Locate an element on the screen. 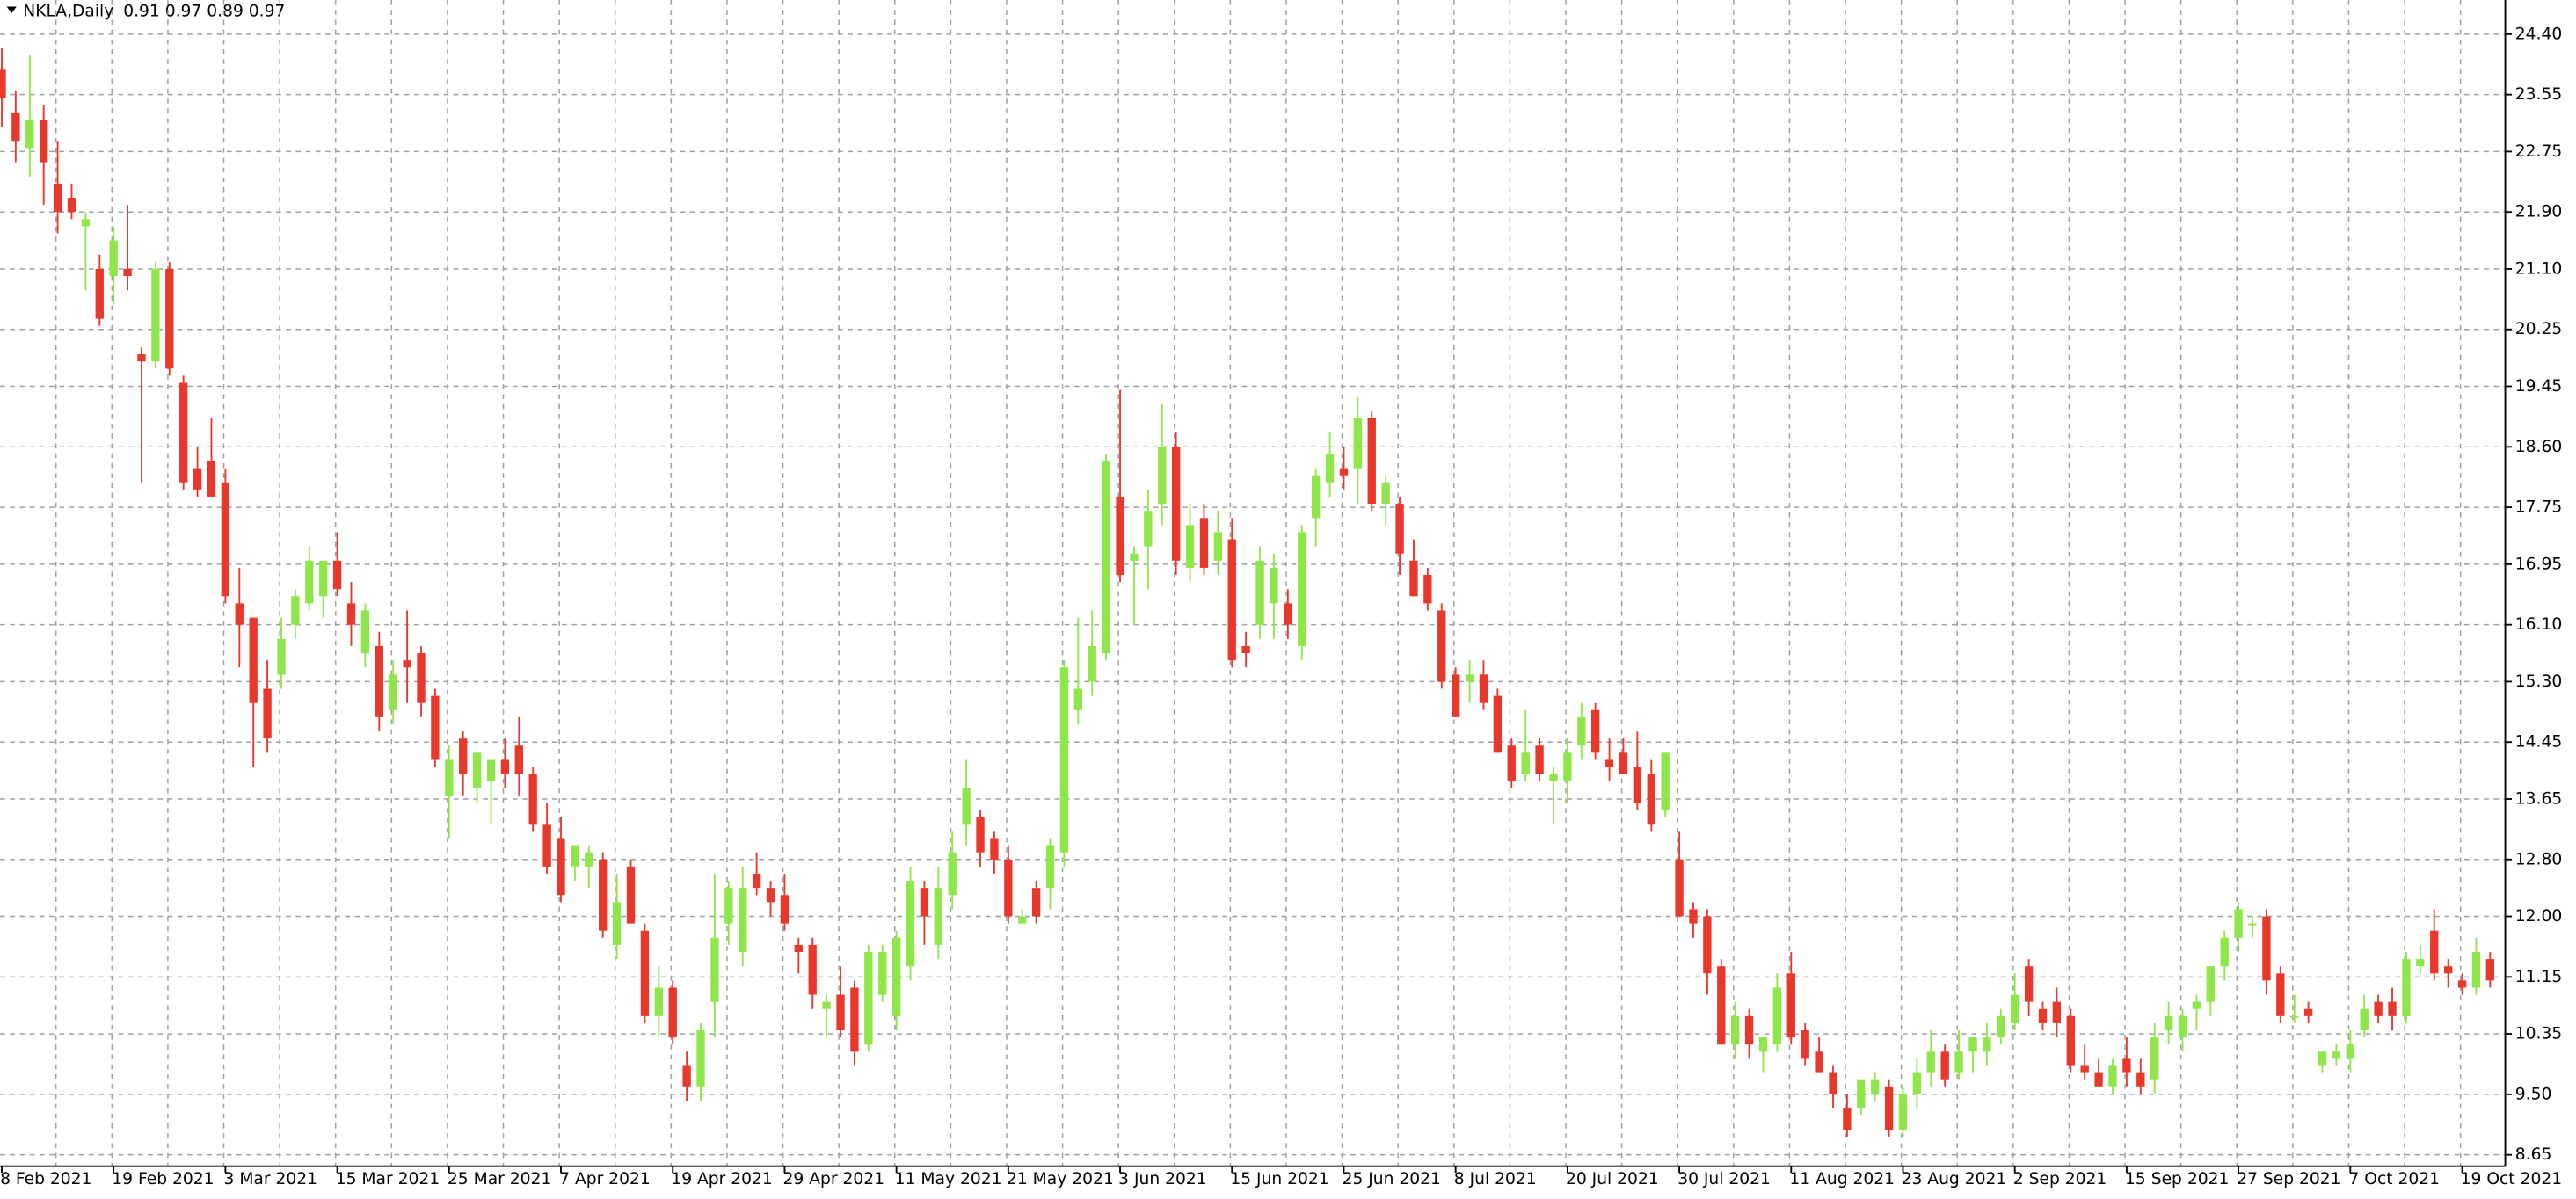  collapse-arrow is located at coordinates (11, 9).